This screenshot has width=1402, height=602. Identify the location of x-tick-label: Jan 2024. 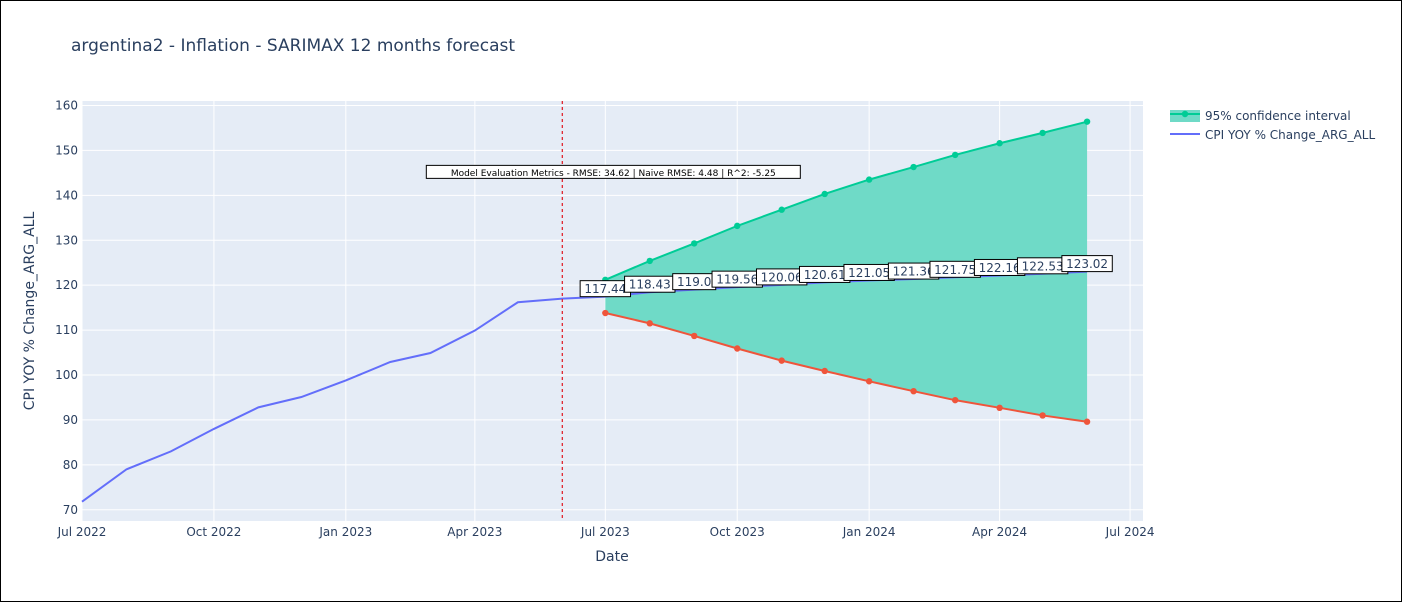
(869, 532).